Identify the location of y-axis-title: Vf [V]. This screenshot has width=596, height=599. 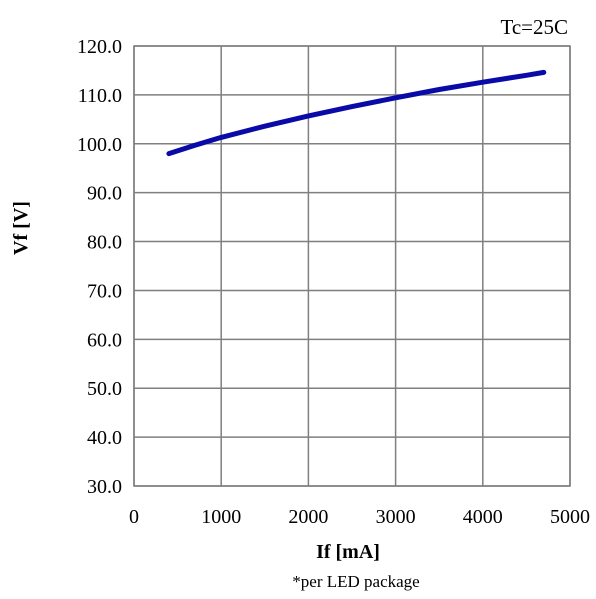
(21, 228).